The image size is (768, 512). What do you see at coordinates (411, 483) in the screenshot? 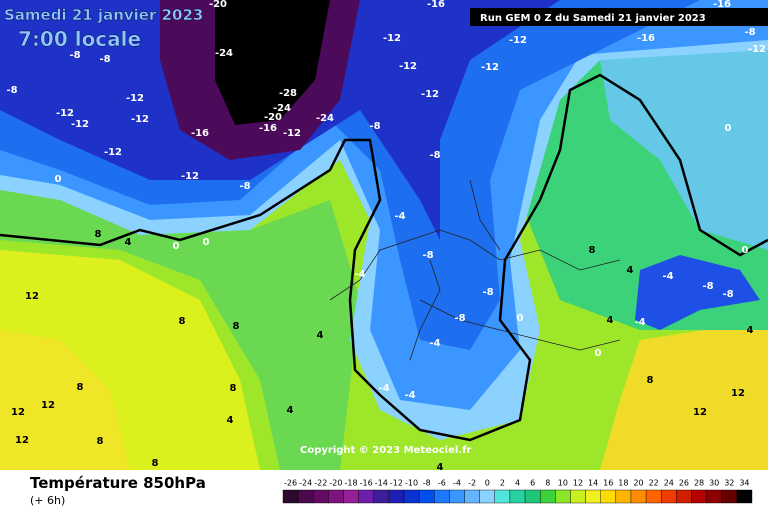
I see `colorbar-label: -10` at bounding box center [411, 483].